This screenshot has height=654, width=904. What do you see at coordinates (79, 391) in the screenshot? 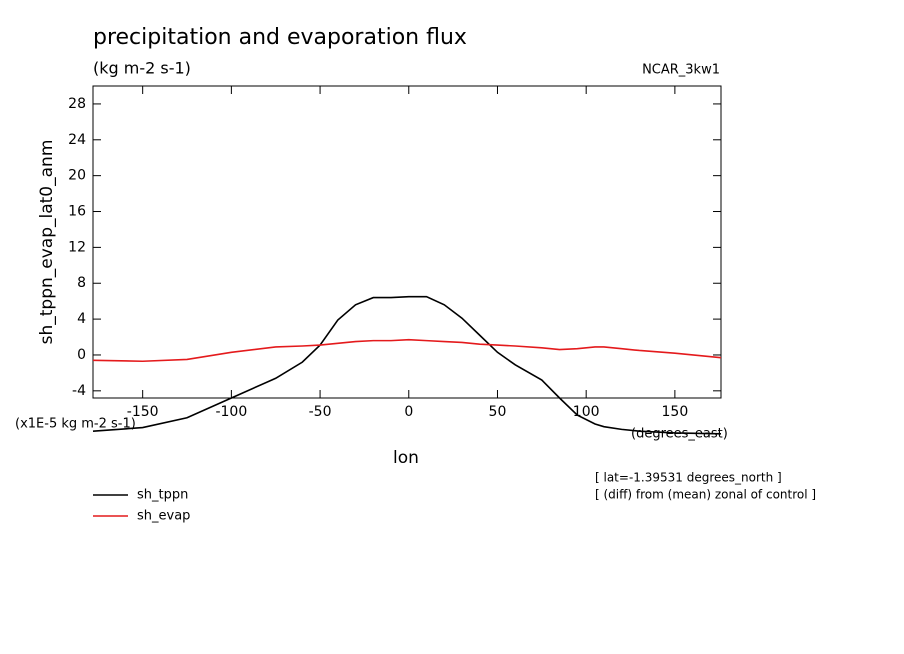
I see `y-tick-label: -4` at bounding box center [79, 391].